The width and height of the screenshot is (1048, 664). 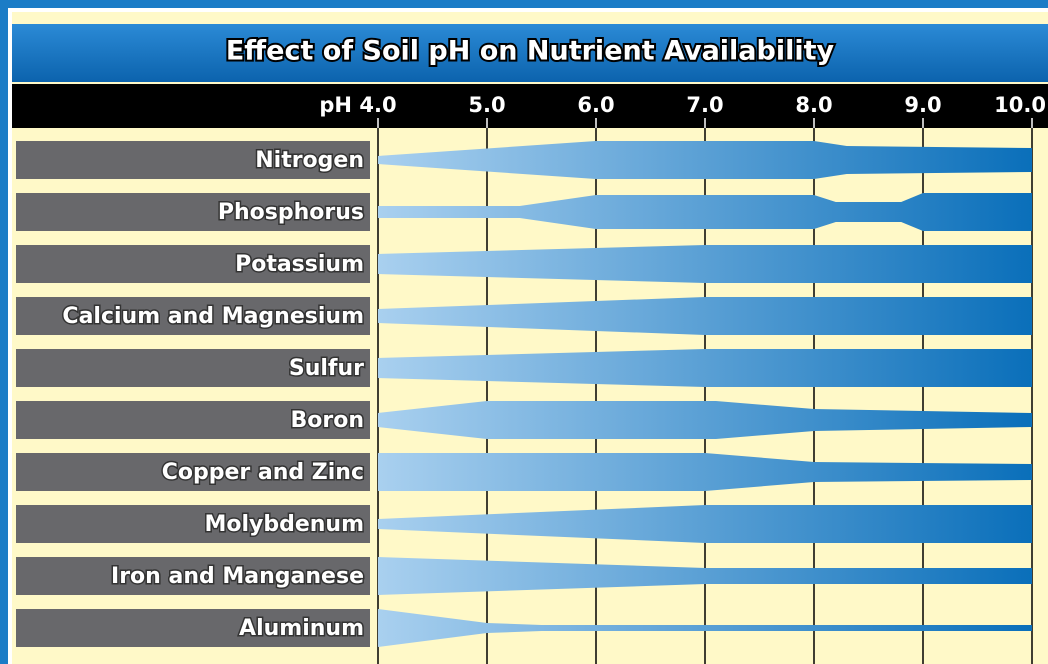 What do you see at coordinates (704, 105) in the screenshot?
I see `x-tick-label: 7.0` at bounding box center [704, 105].